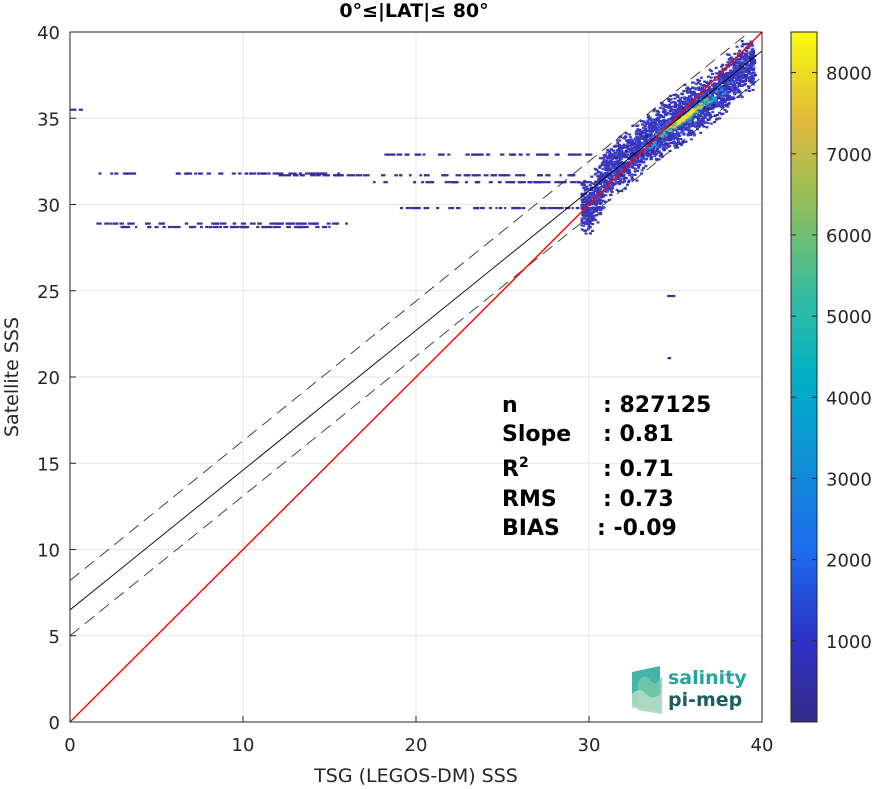  What do you see at coordinates (48, 292) in the screenshot?
I see `y-tick-label: 25` at bounding box center [48, 292].